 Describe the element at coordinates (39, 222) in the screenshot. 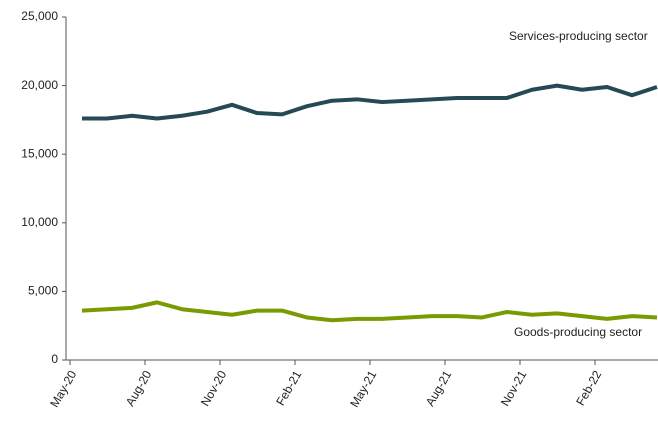

I see `y-tick-label: 10,000` at that location.